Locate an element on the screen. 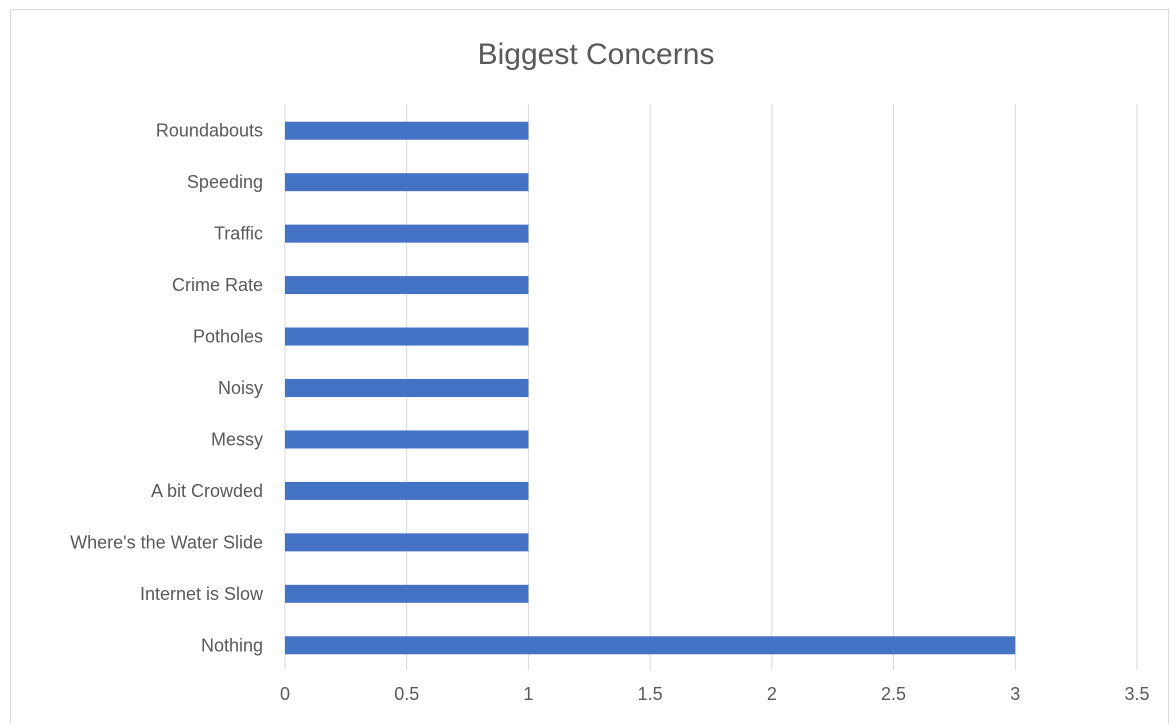  x-axis-tick-labels: 0 0.5 1 1.5 2 2.5 3 3.5 is located at coordinates (715, 694).